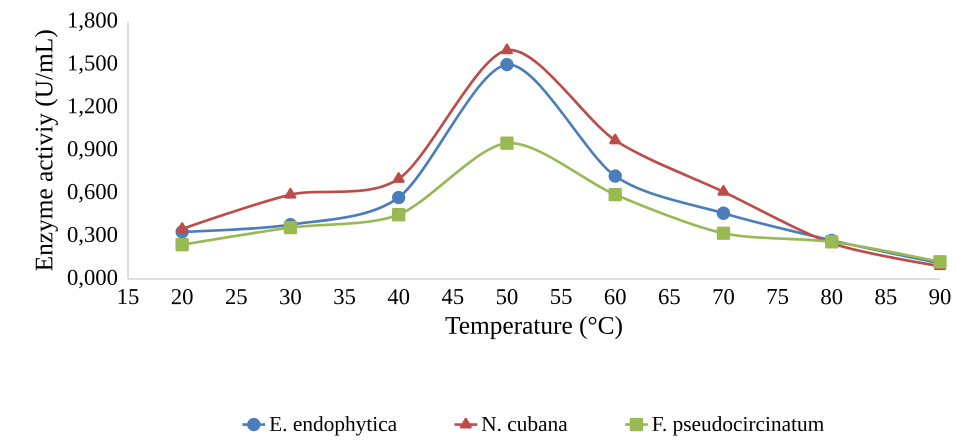 This screenshot has height=441, width=957. I want to click on legend-label: N. cubana, so click(525, 424).